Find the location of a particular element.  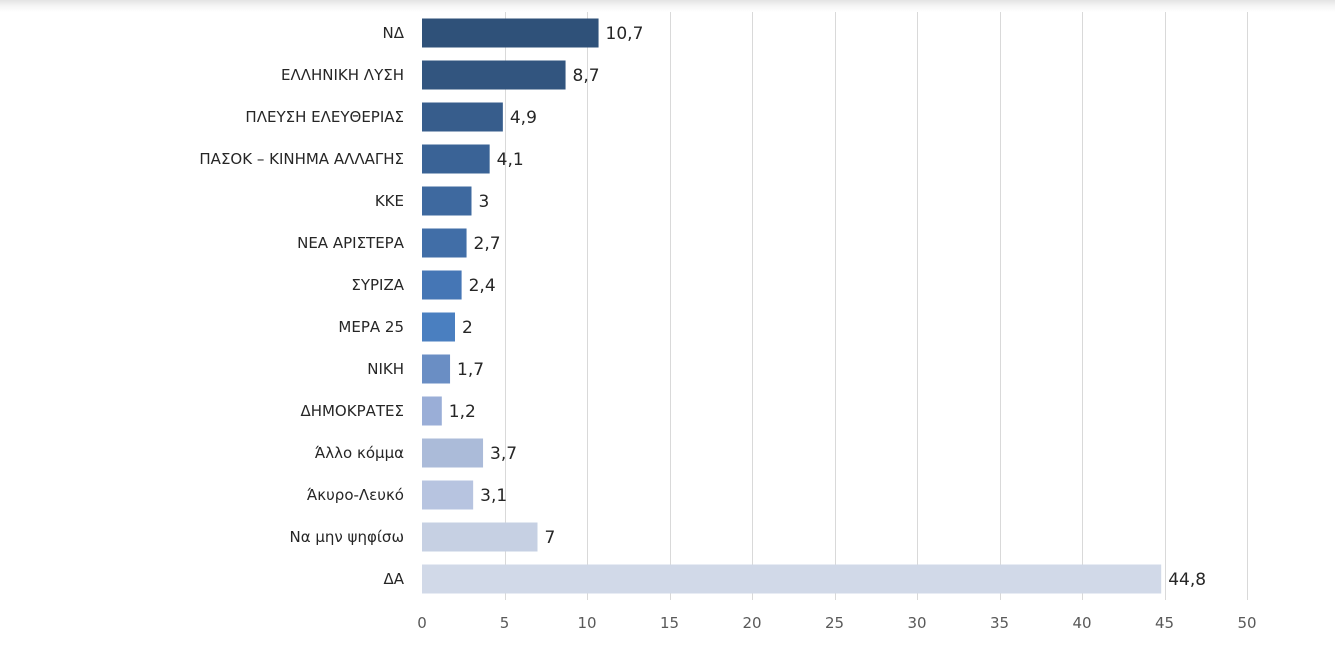

x-tick-label: 30 is located at coordinates (916, 623).